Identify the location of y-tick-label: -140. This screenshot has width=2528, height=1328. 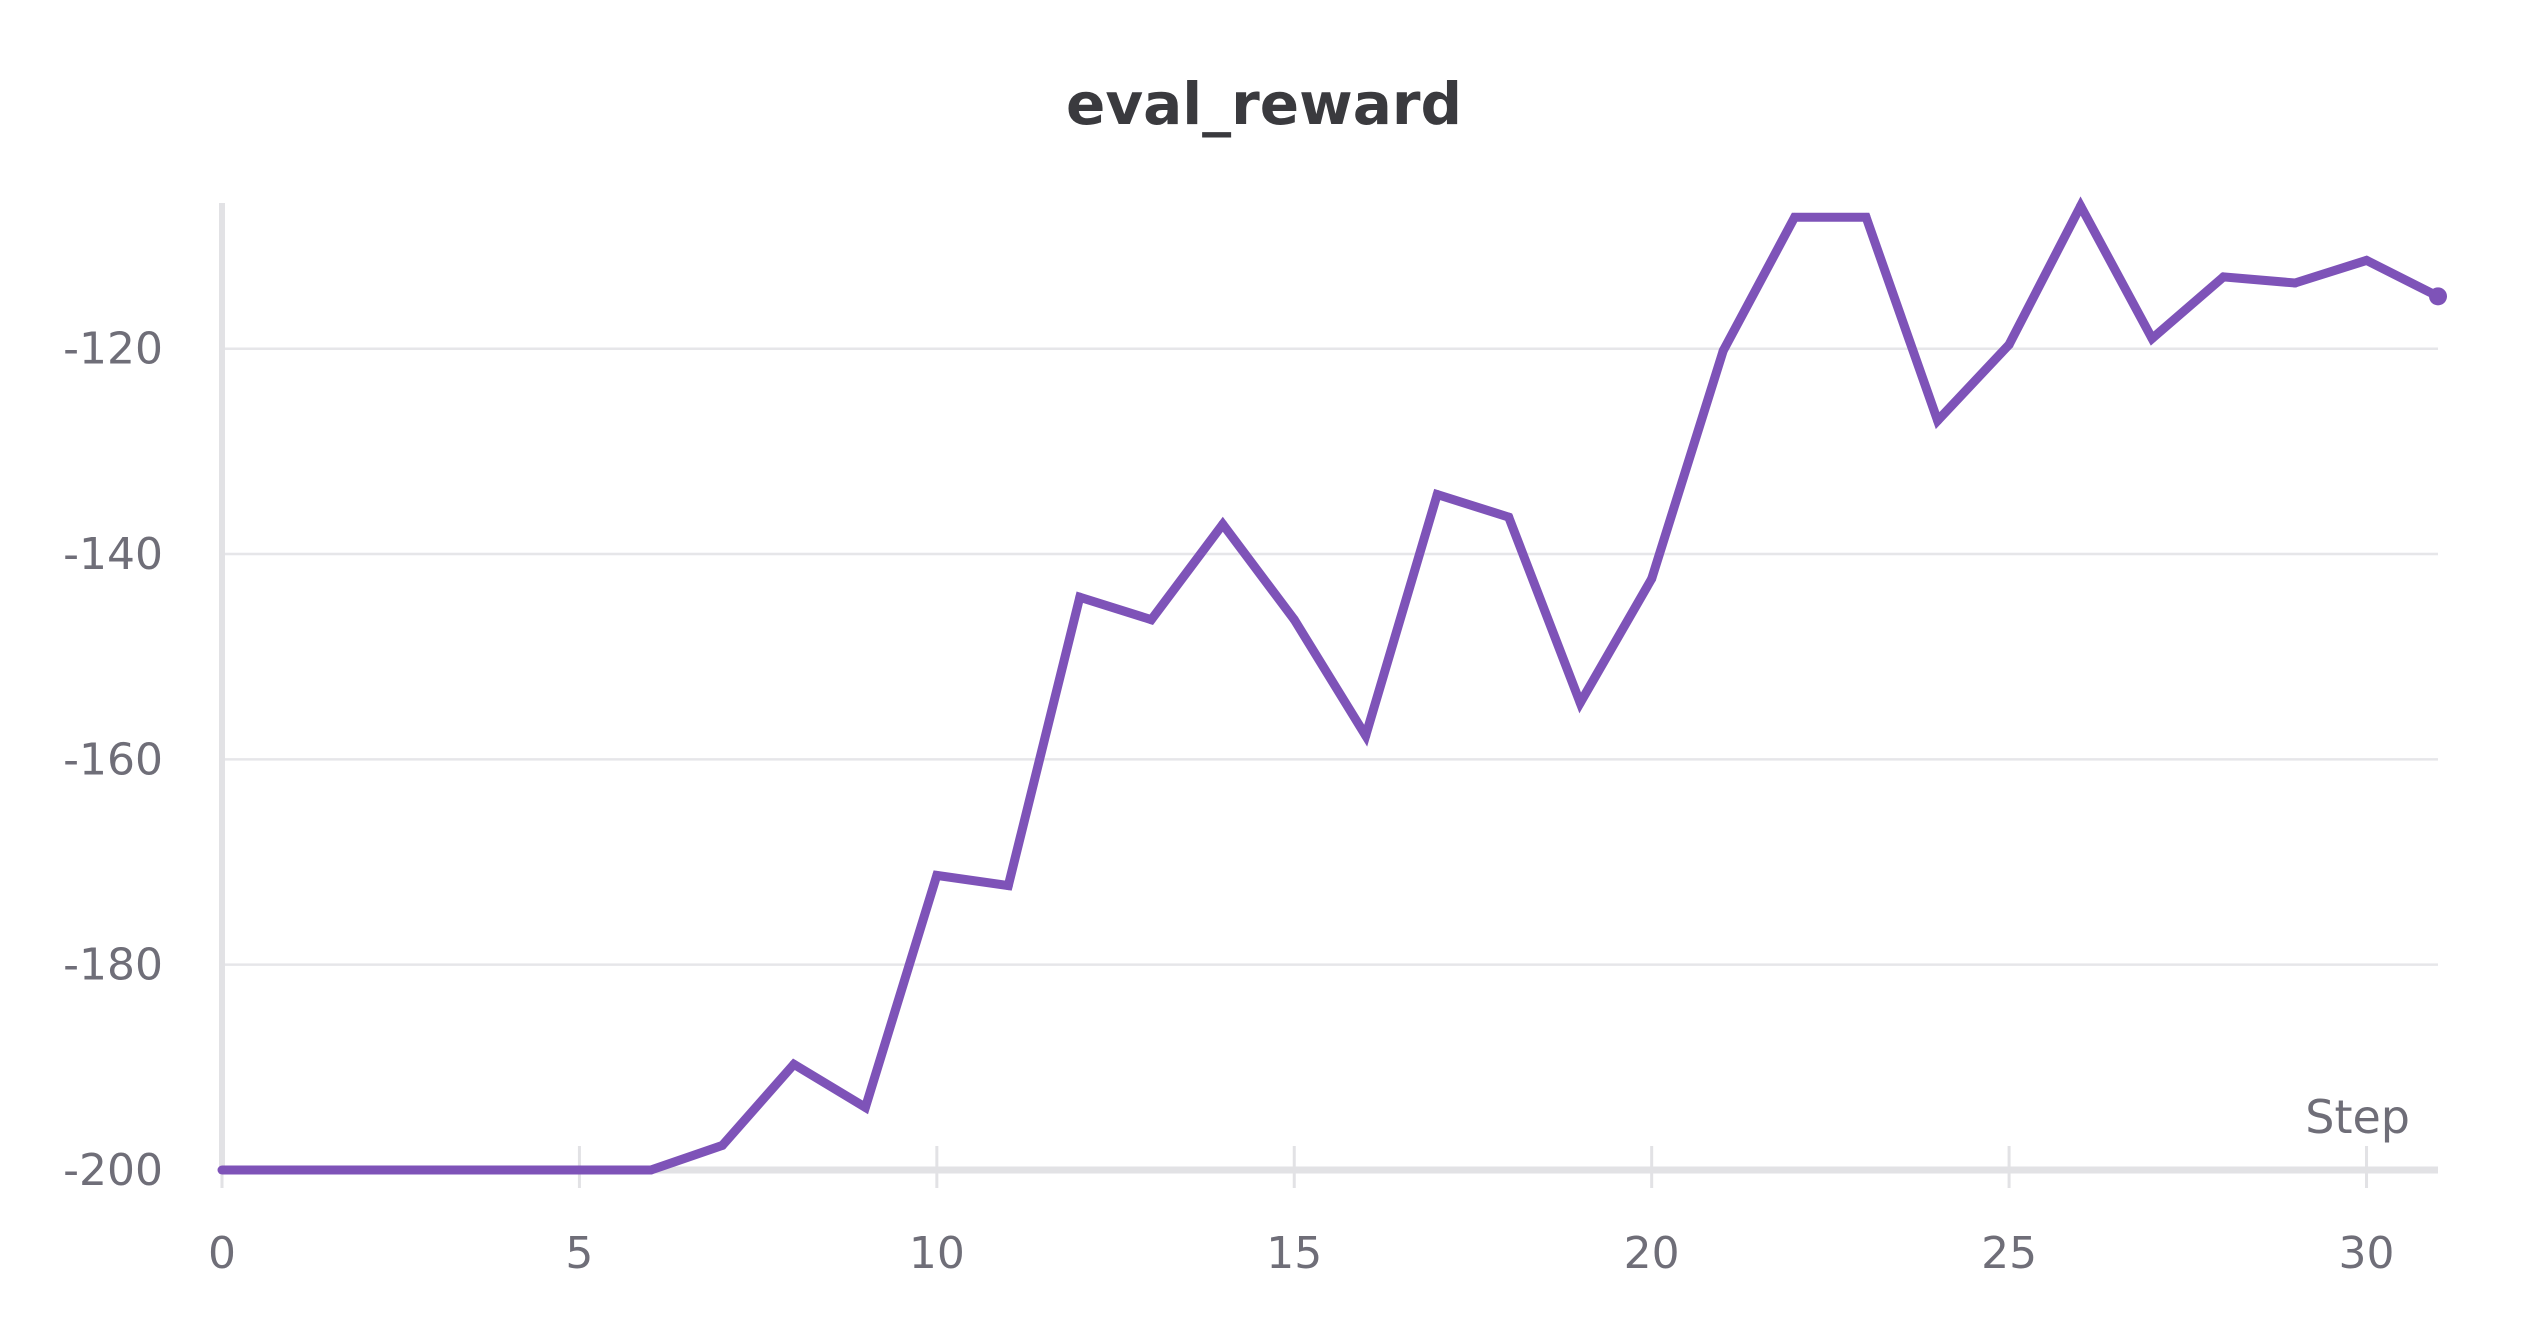
(113, 554).